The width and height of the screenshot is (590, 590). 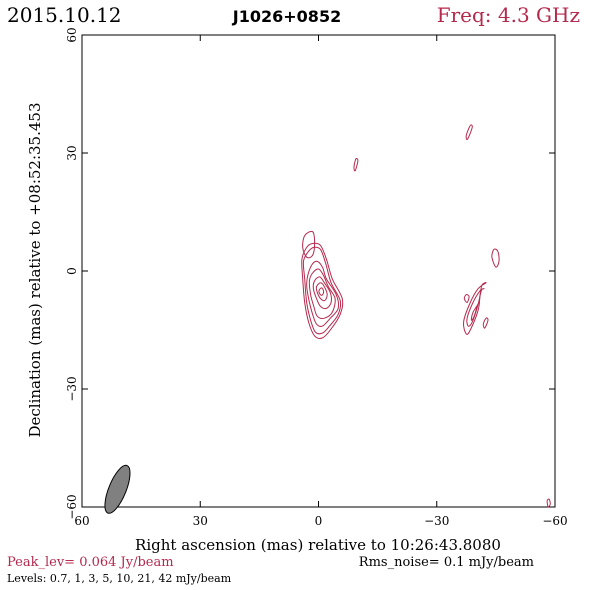 I want to click on rms-noise: Rms_noise= 0.1 mJy/beam, so click(x=446, y=562).